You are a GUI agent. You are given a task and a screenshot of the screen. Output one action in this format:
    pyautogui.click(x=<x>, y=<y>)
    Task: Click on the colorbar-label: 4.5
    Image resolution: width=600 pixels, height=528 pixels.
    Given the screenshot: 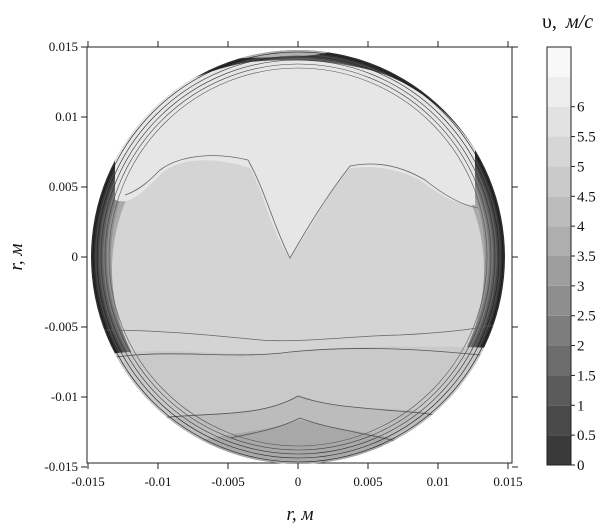 What is the action you would take?
    pyautogui.click(x=586, y=197)
    